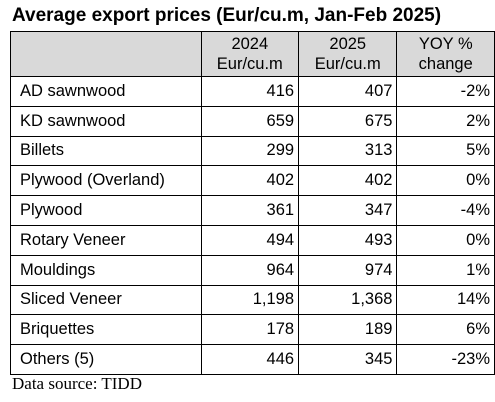 This screenshot has height=402, width=495. I want to click on table-row: Billets 299 313 5%, so click(252, 151).